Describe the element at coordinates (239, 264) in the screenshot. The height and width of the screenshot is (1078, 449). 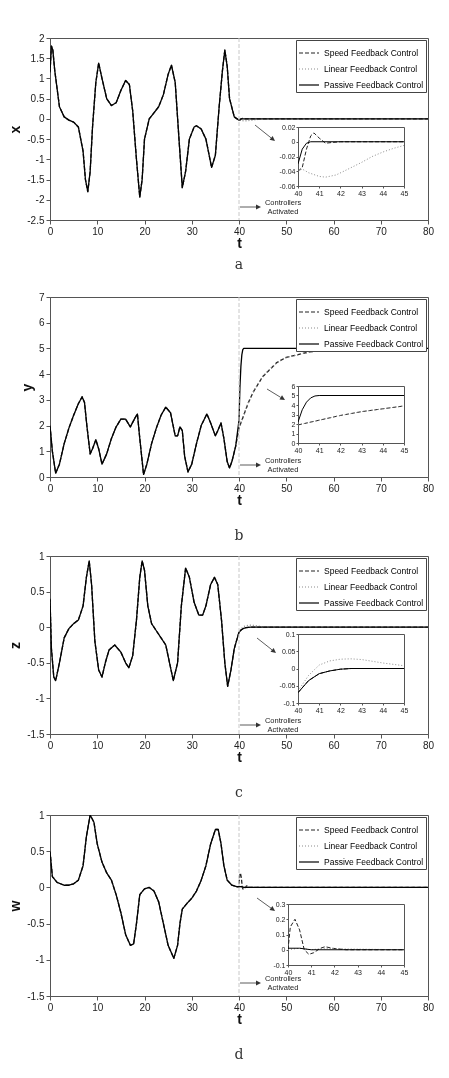
I see `text: a` at that location.